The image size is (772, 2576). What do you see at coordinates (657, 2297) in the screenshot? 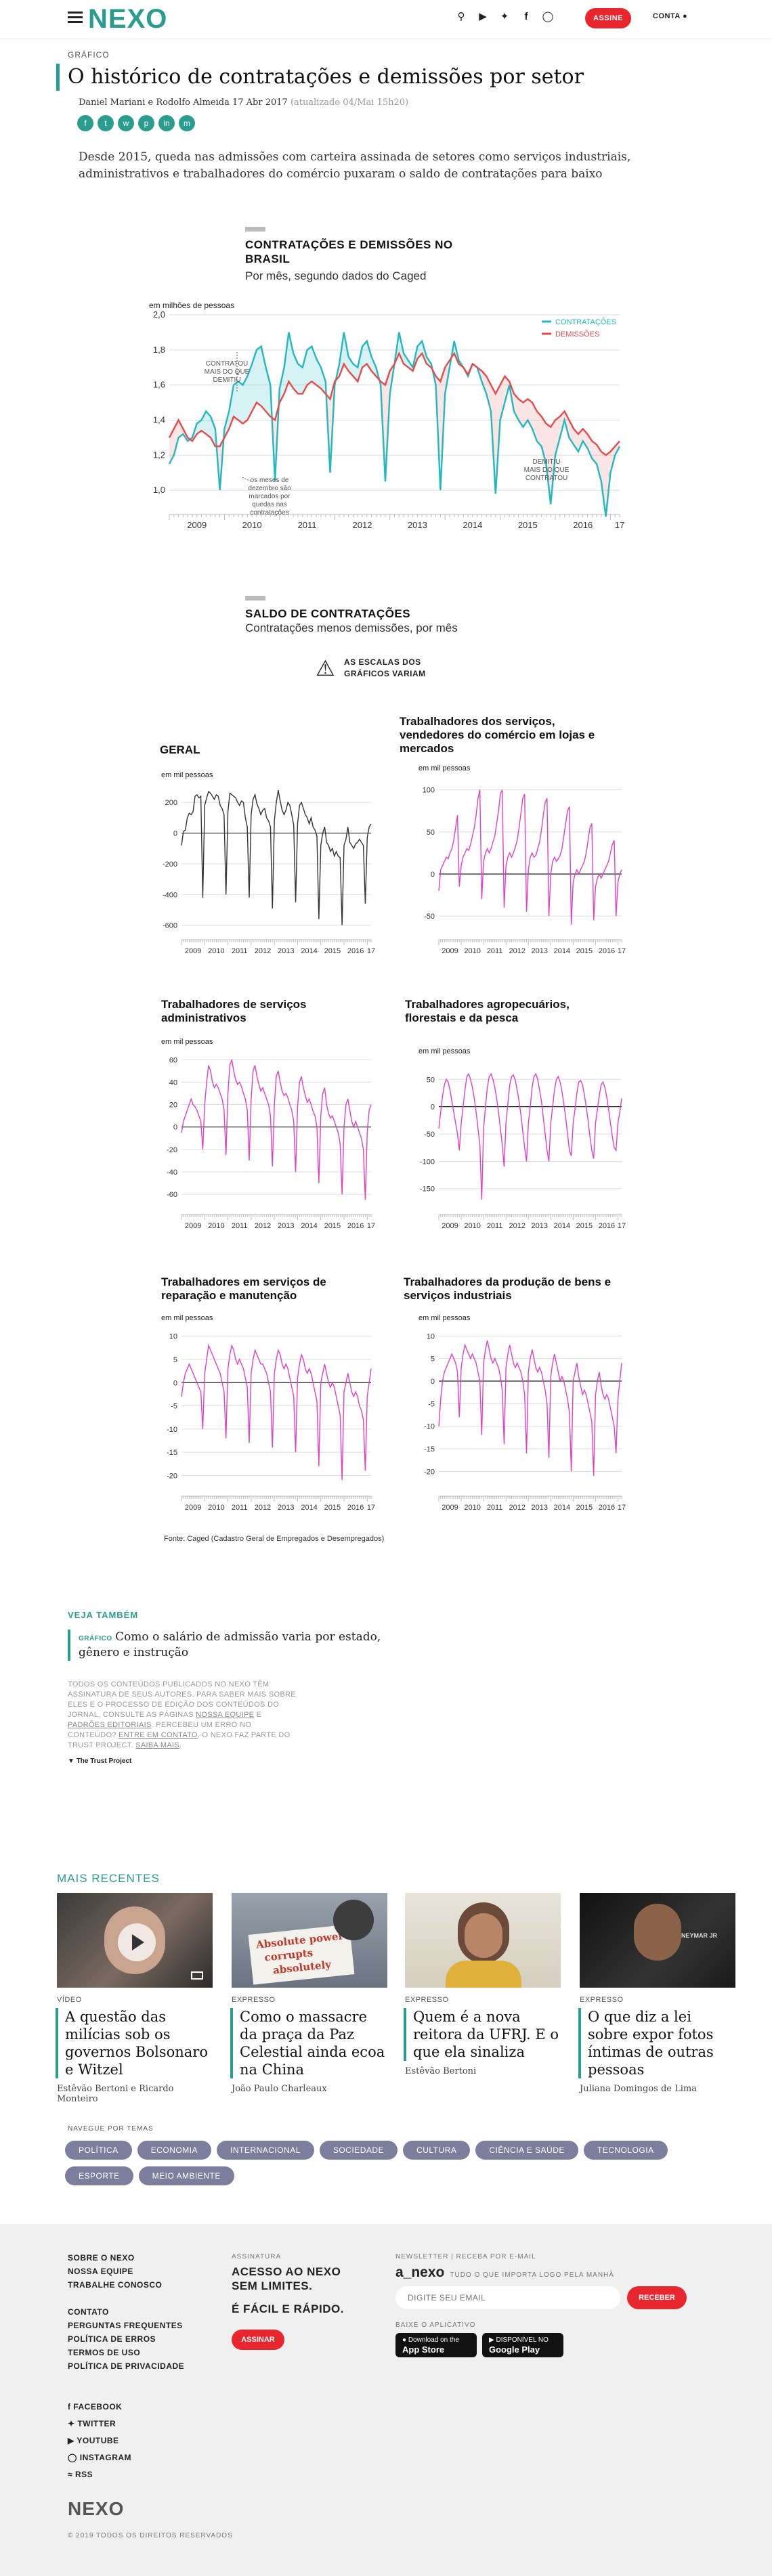
I see `receive-button: RECEBER` at bounding box center [657, 2297].